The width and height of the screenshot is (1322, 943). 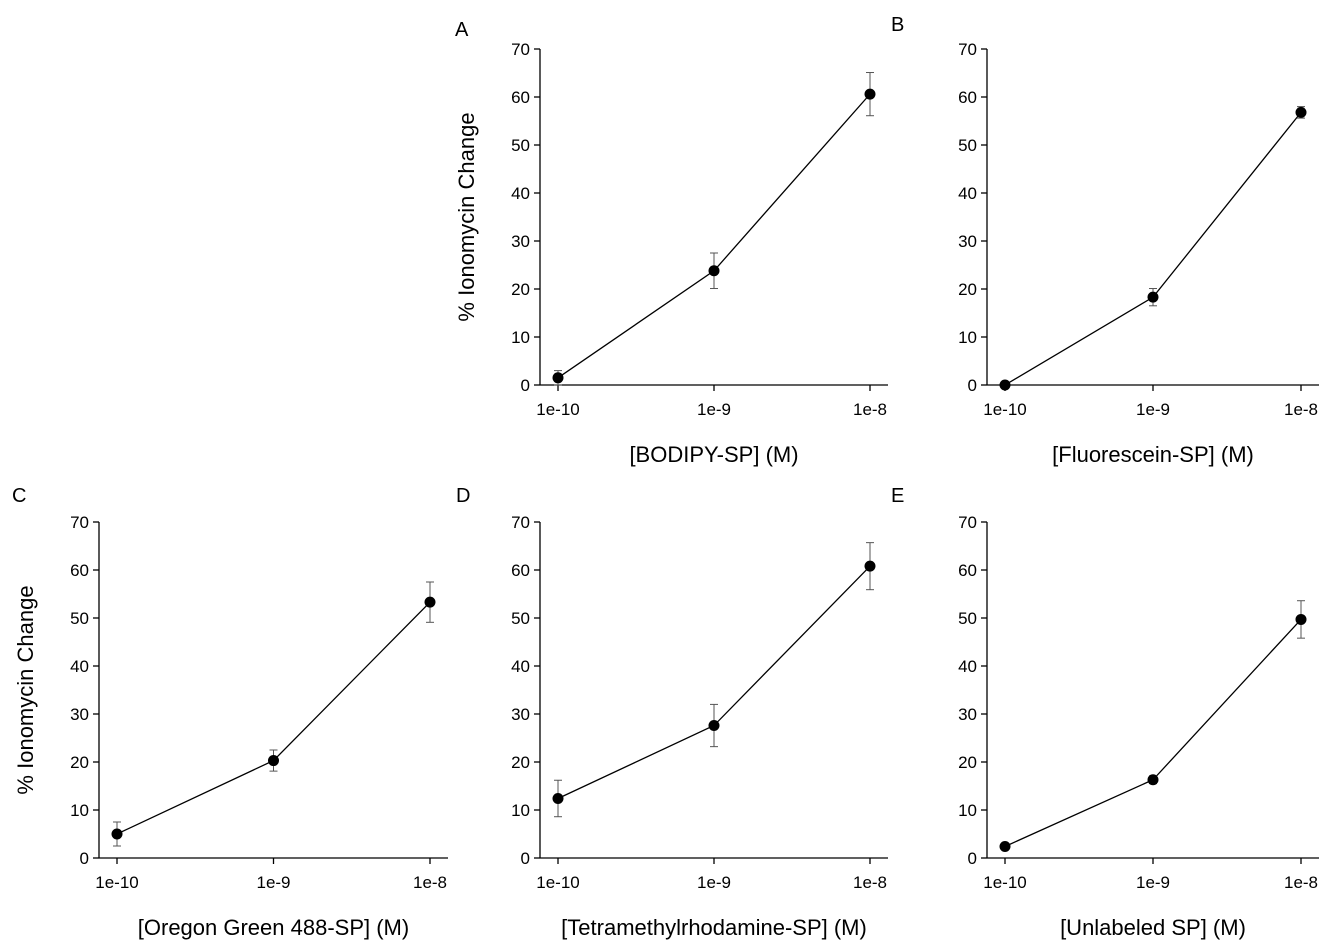 I want to click on panel-label: B, so click(x=897, y=25).